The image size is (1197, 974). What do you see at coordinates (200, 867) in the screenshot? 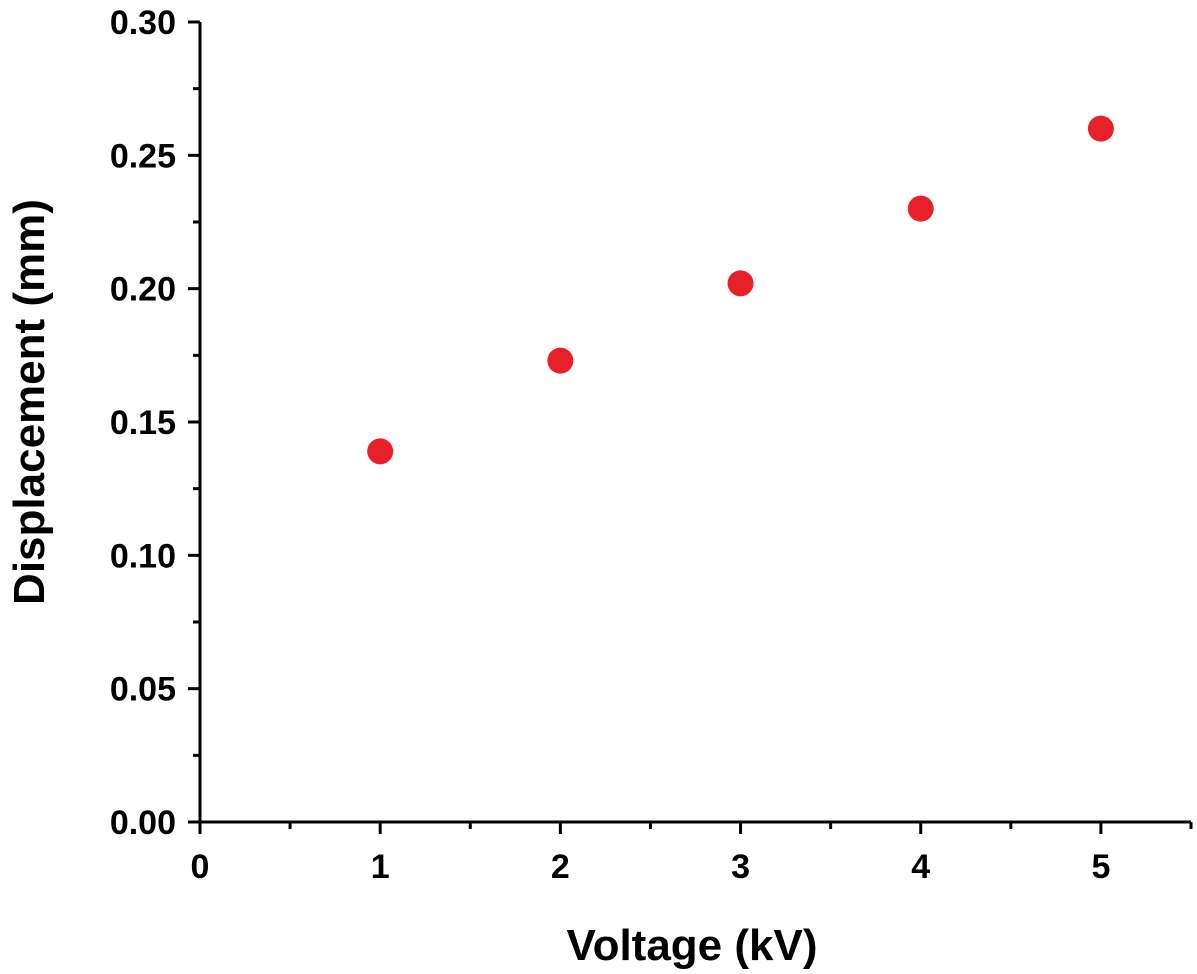
I see `x-tick-label: 0` at bounding box center [200, 867].